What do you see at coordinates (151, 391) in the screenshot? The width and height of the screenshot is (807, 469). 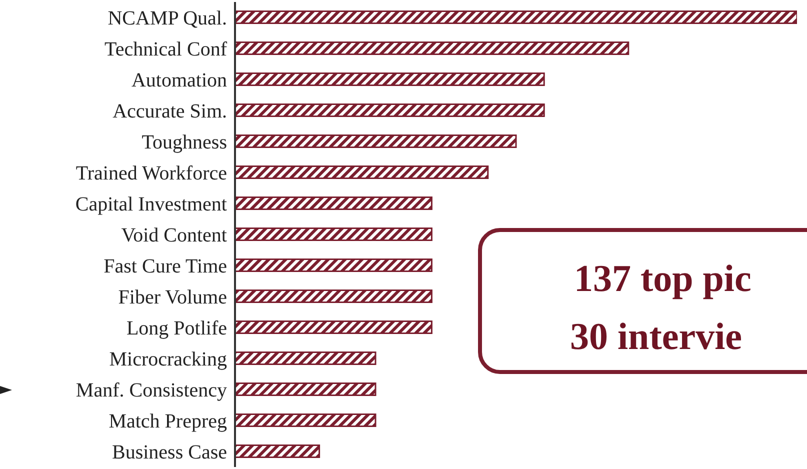 I see `y-tick-label: Manf. Consistency` at bounding box center [151, 391].